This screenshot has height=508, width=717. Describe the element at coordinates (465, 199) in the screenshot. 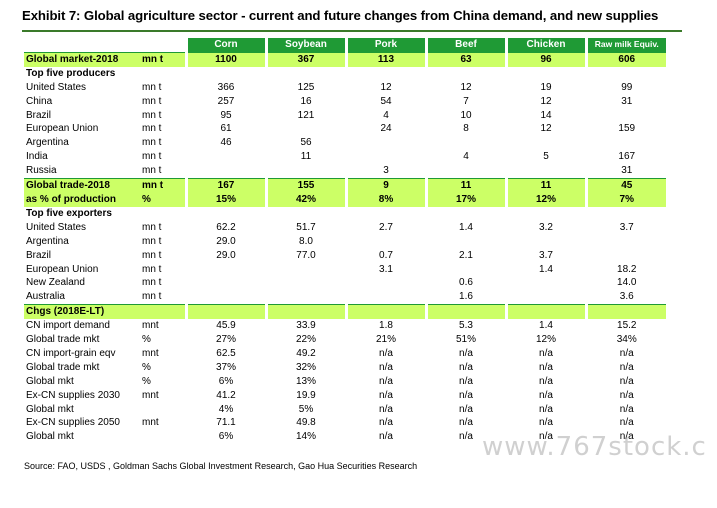

I see `cell-beef: 17%` at that location.